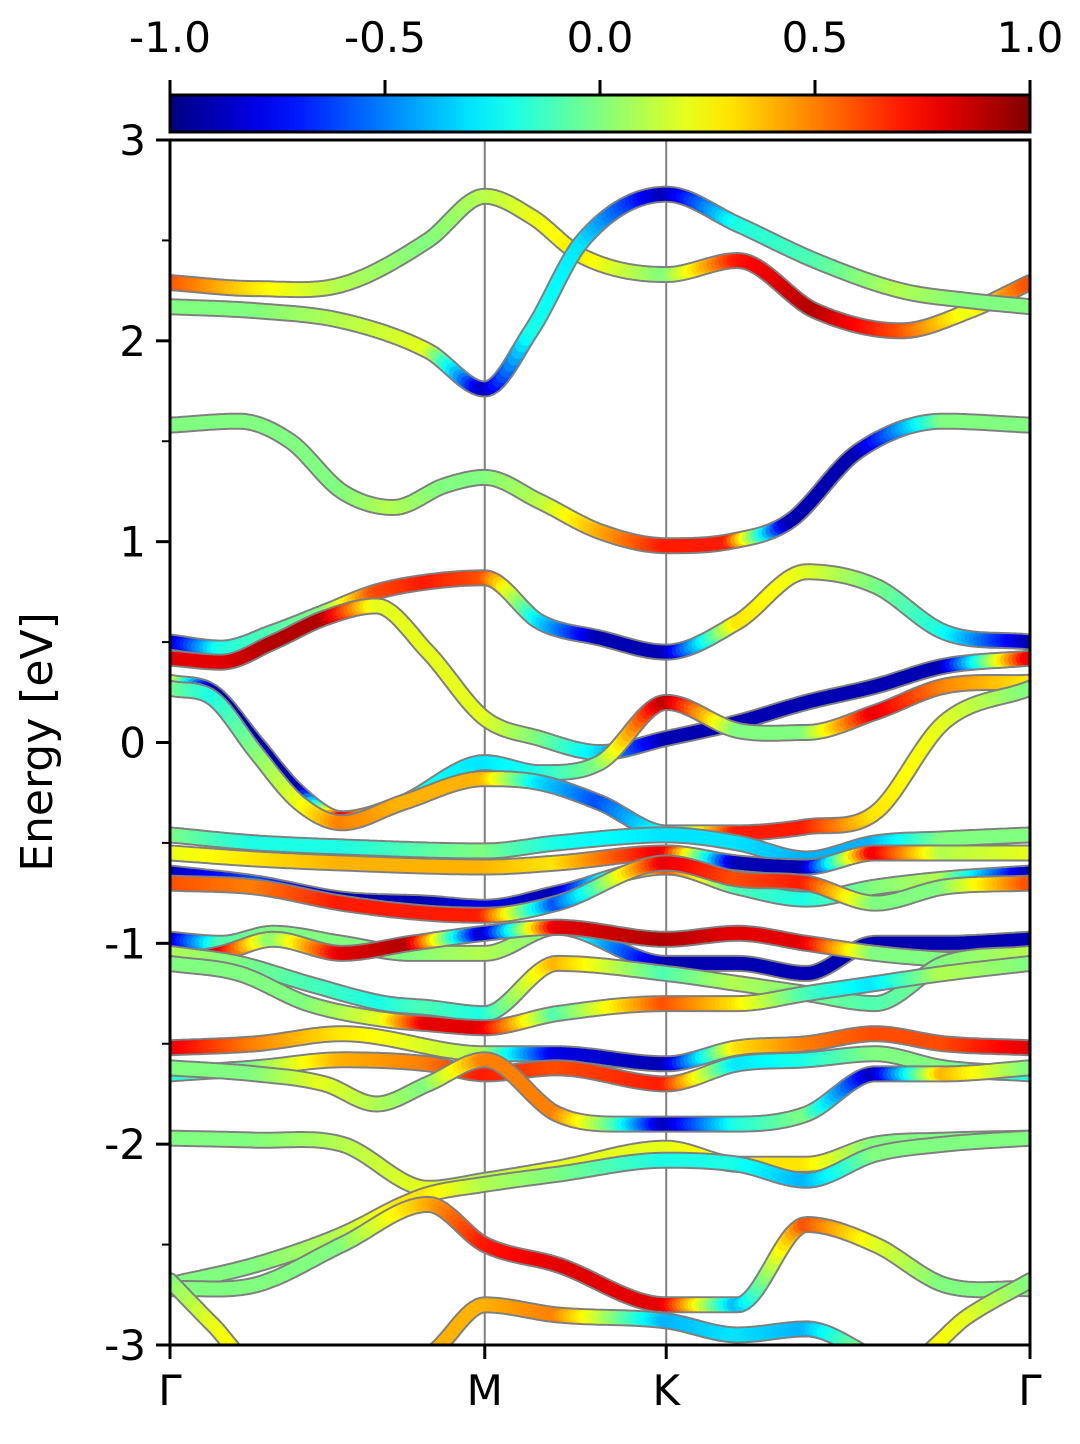 The height and width of the screenshot is (1444, 1080). I want to click on y-axis-label: Energy [eV], so click(37, 742).